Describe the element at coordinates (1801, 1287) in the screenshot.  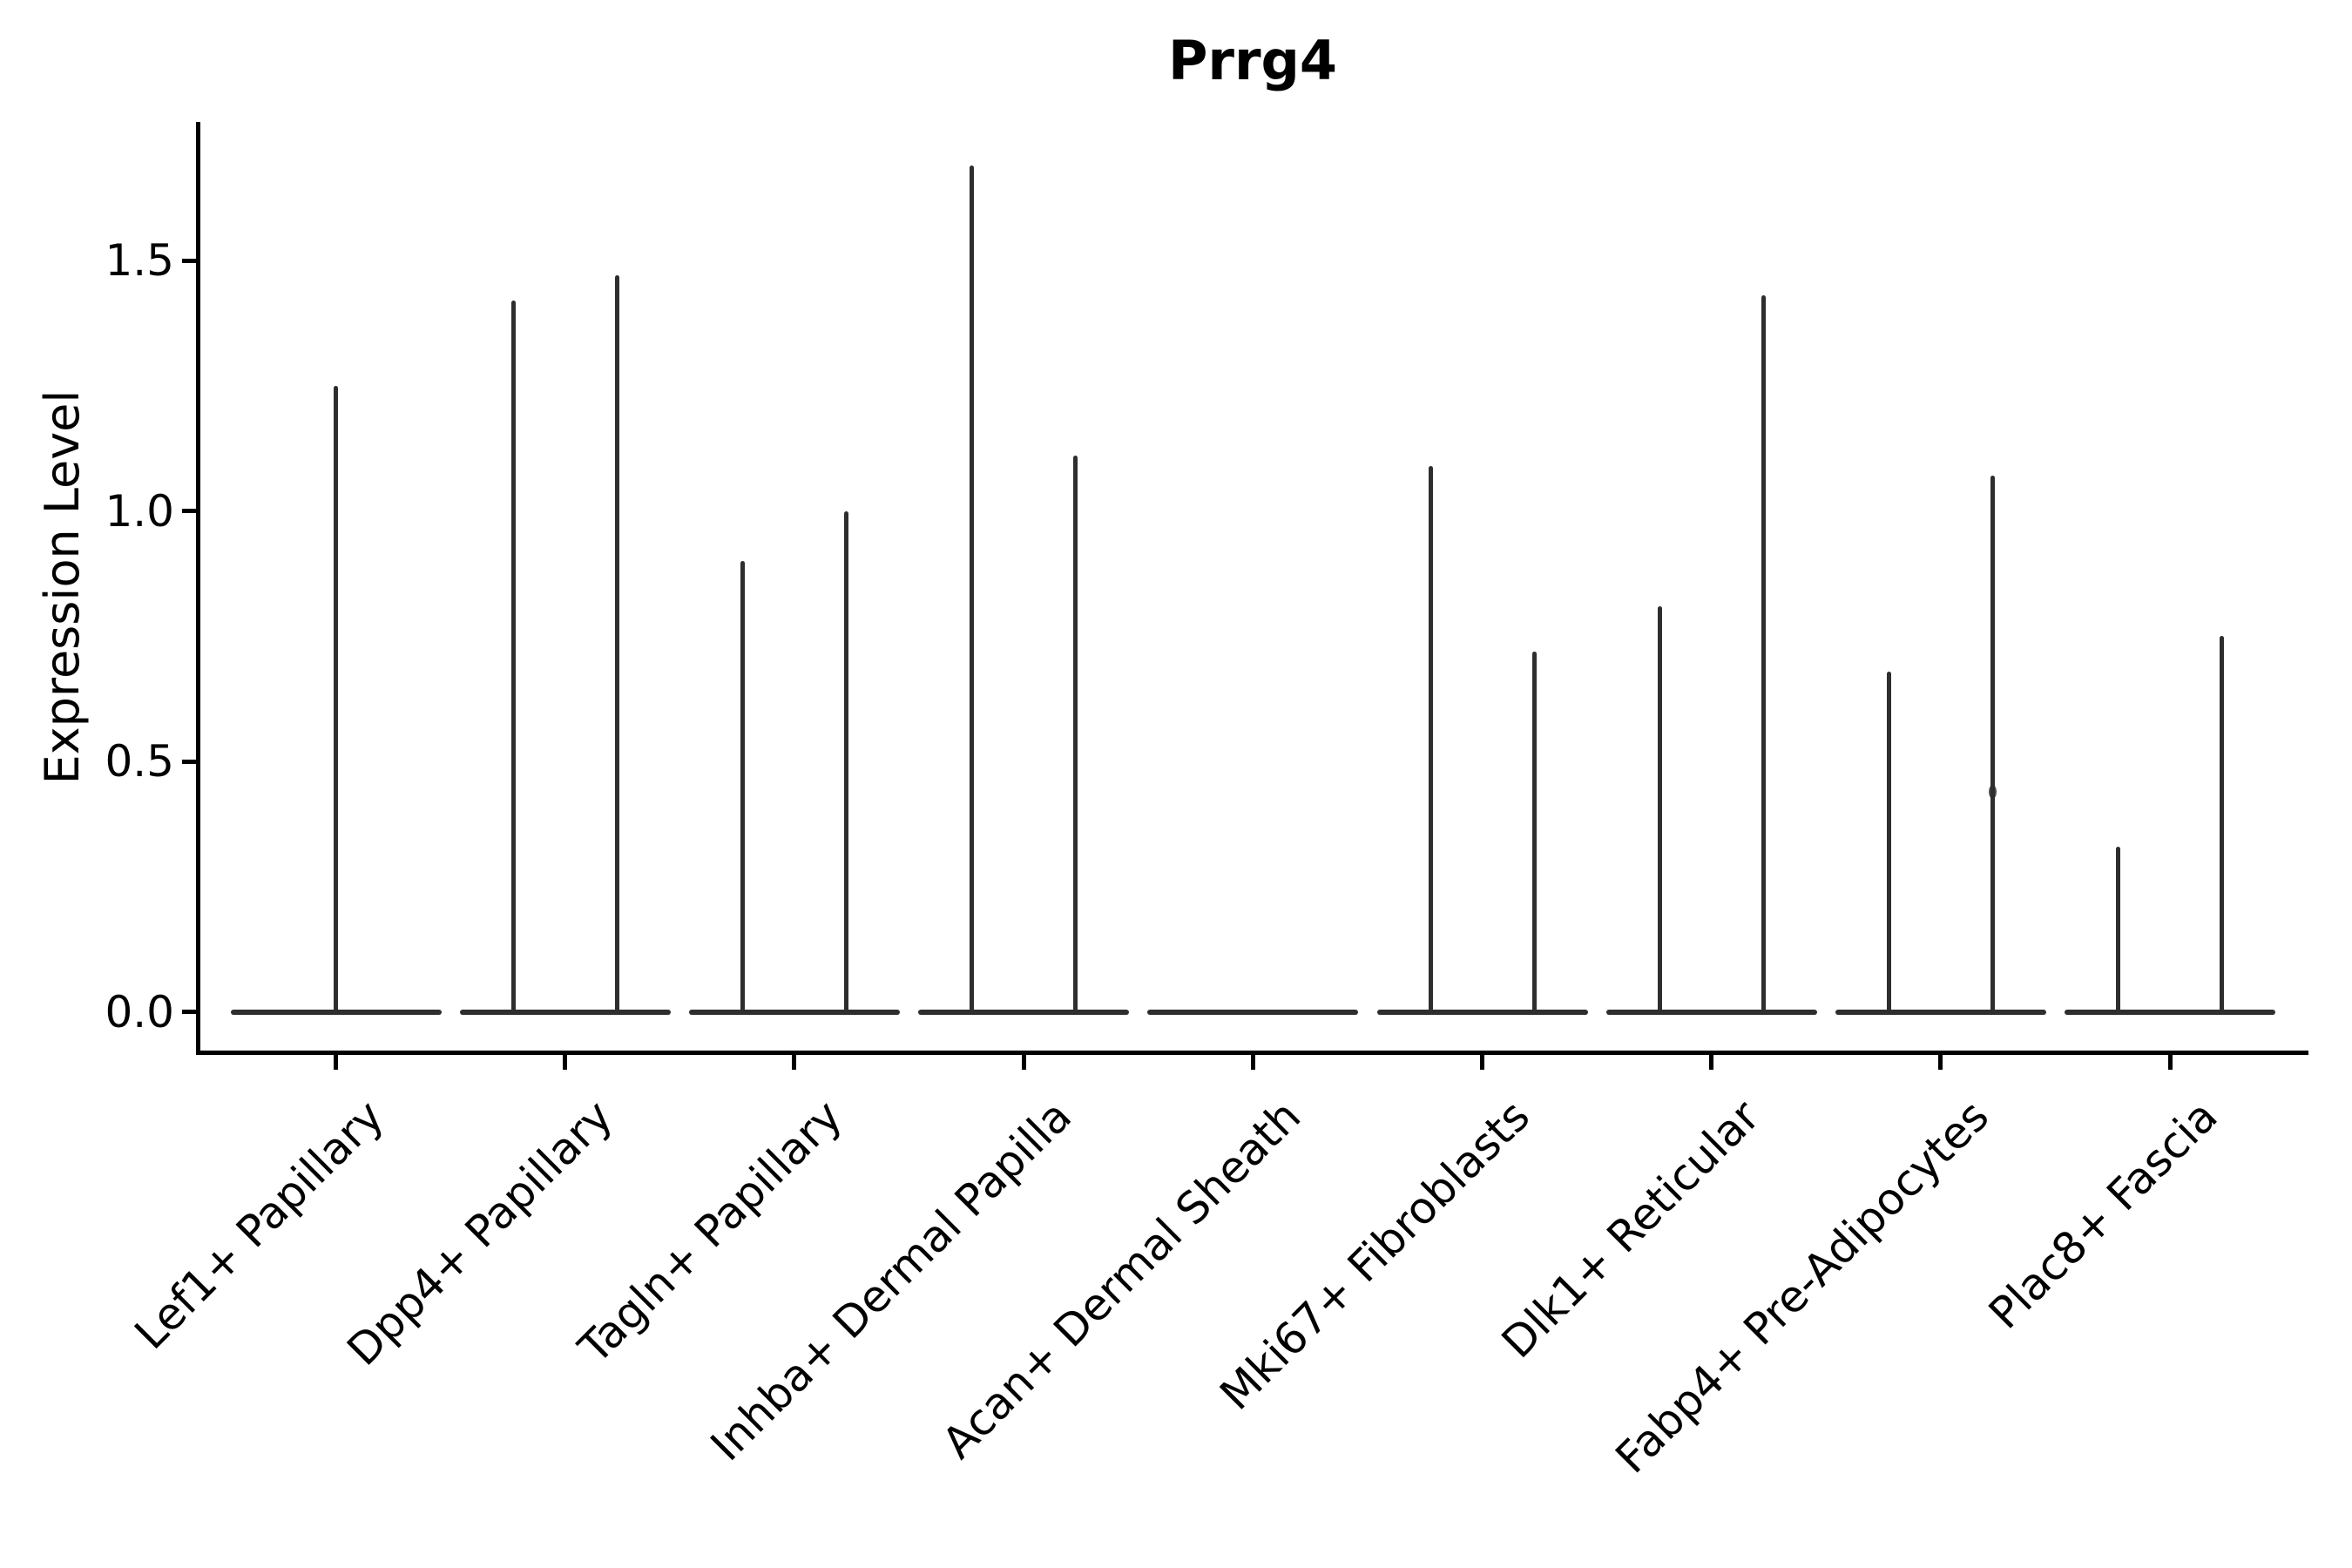
I see `x-tick-label: Fabp4+ Pre-Adipocytes` at that location.